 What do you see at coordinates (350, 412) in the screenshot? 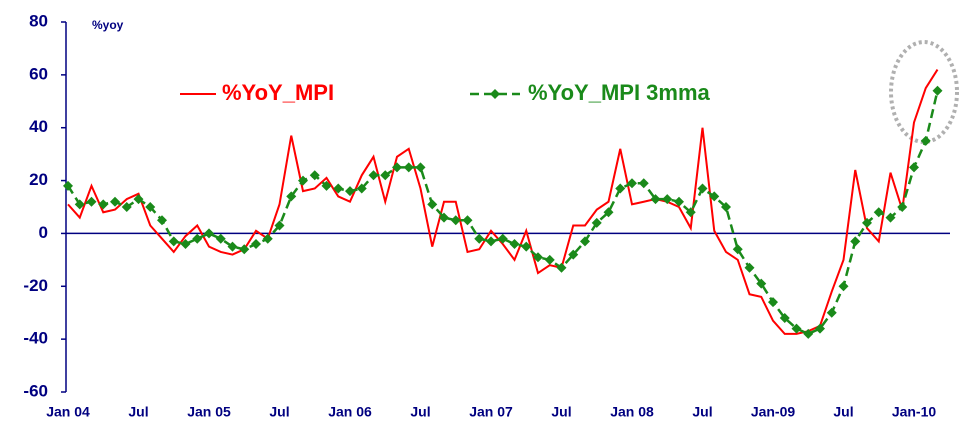
I see `x-tick-label: Jan 06` at bounding box center [350, 412].